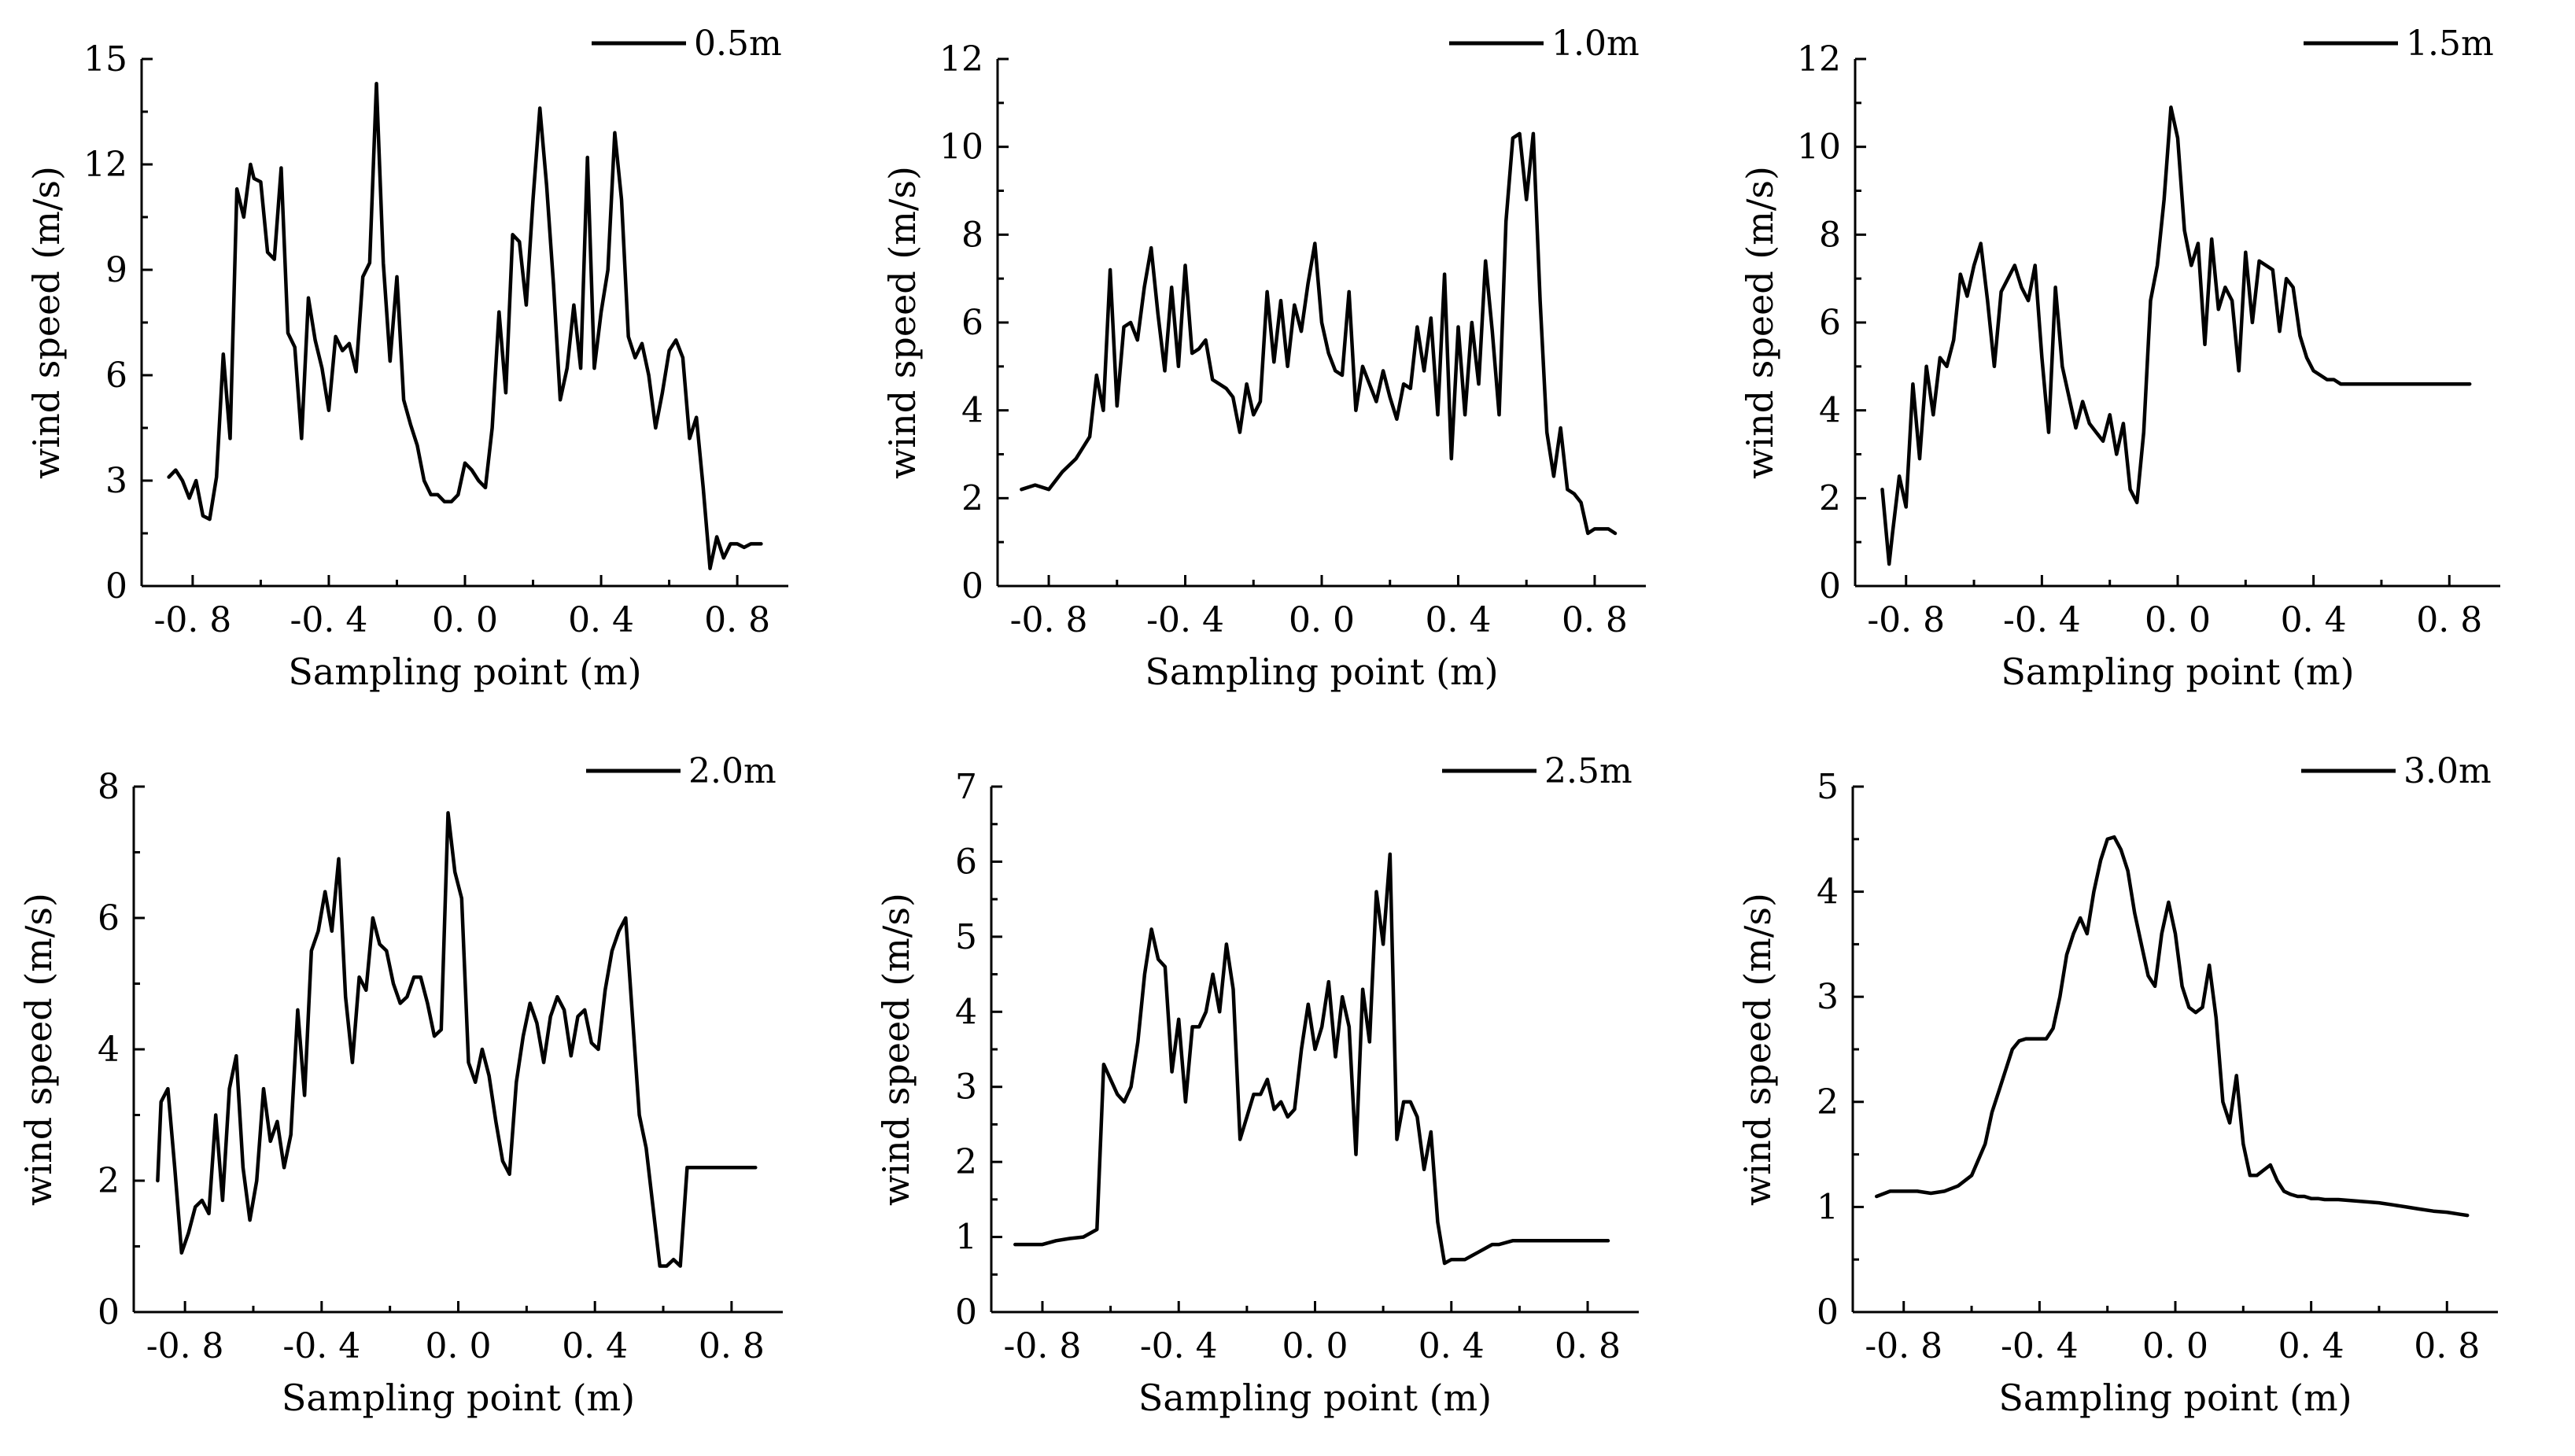 The width and height of the screenshot is (2575, 1456). Describe the element at coordinates (1311, 1059) in the screenshot. I see `series-line-2.5m` at that location.